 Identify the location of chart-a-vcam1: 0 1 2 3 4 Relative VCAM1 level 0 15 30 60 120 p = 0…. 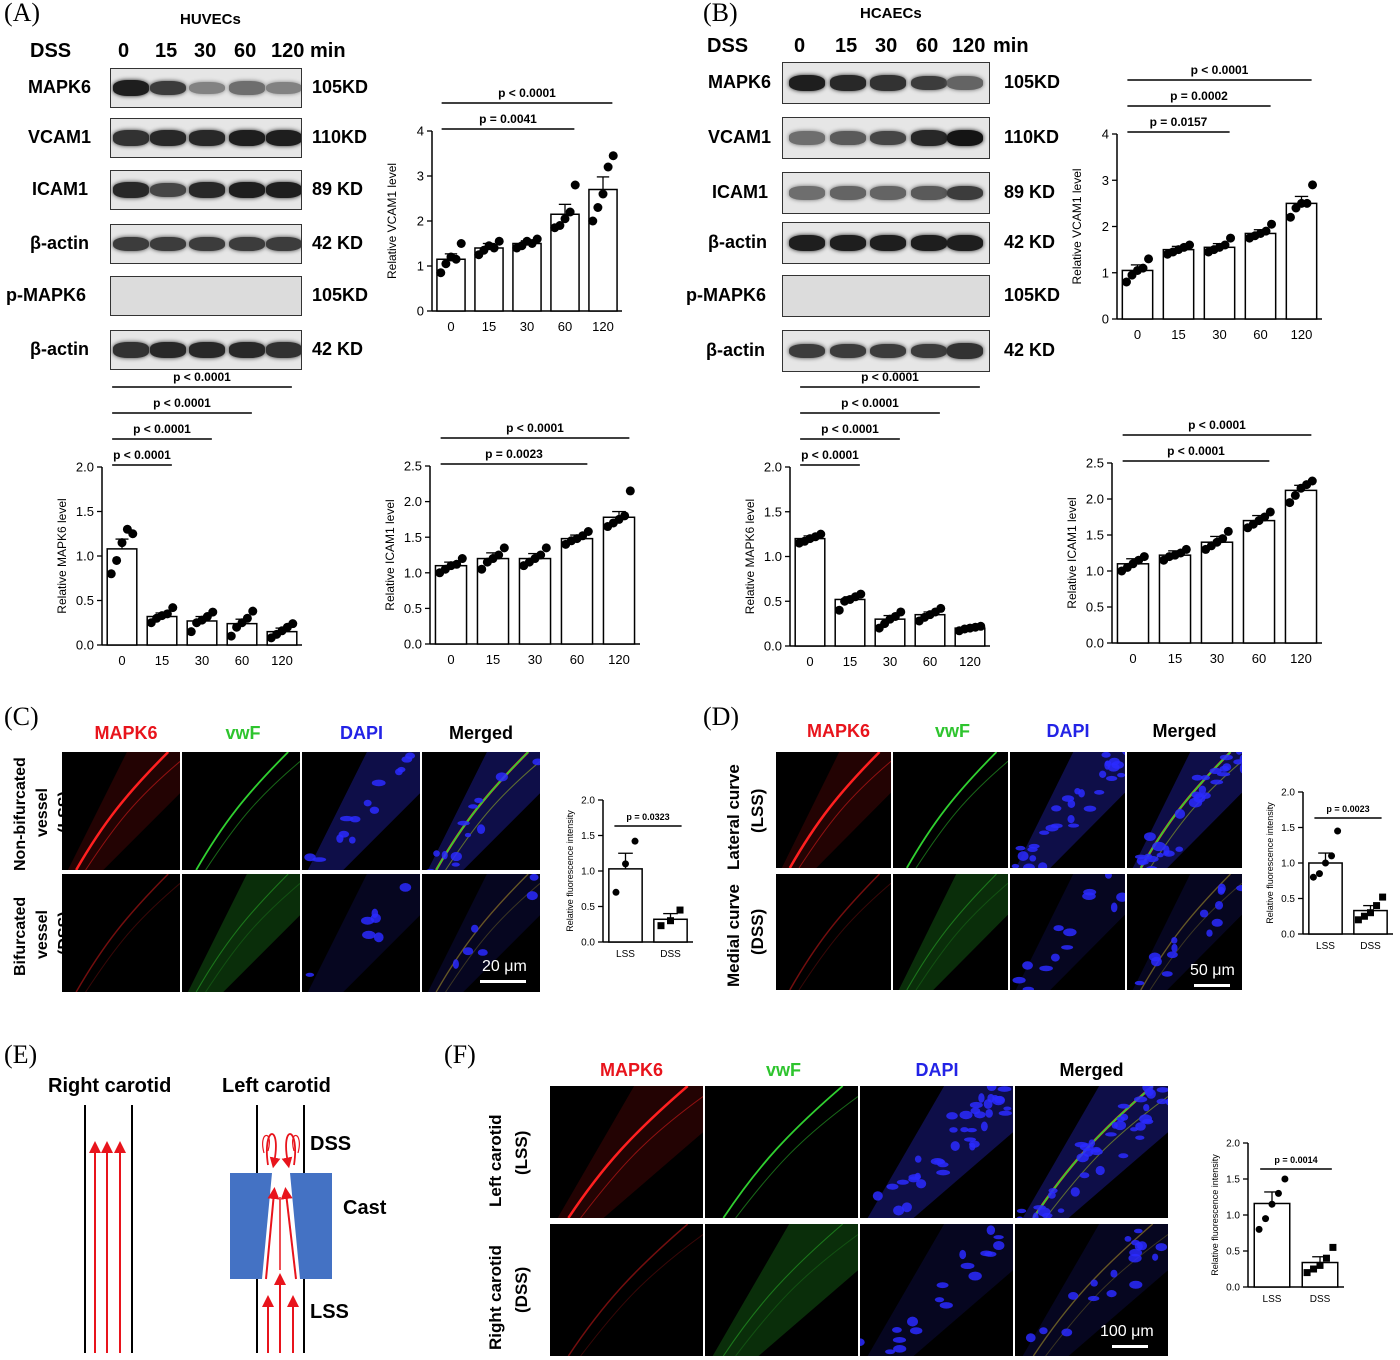
(503, 210).